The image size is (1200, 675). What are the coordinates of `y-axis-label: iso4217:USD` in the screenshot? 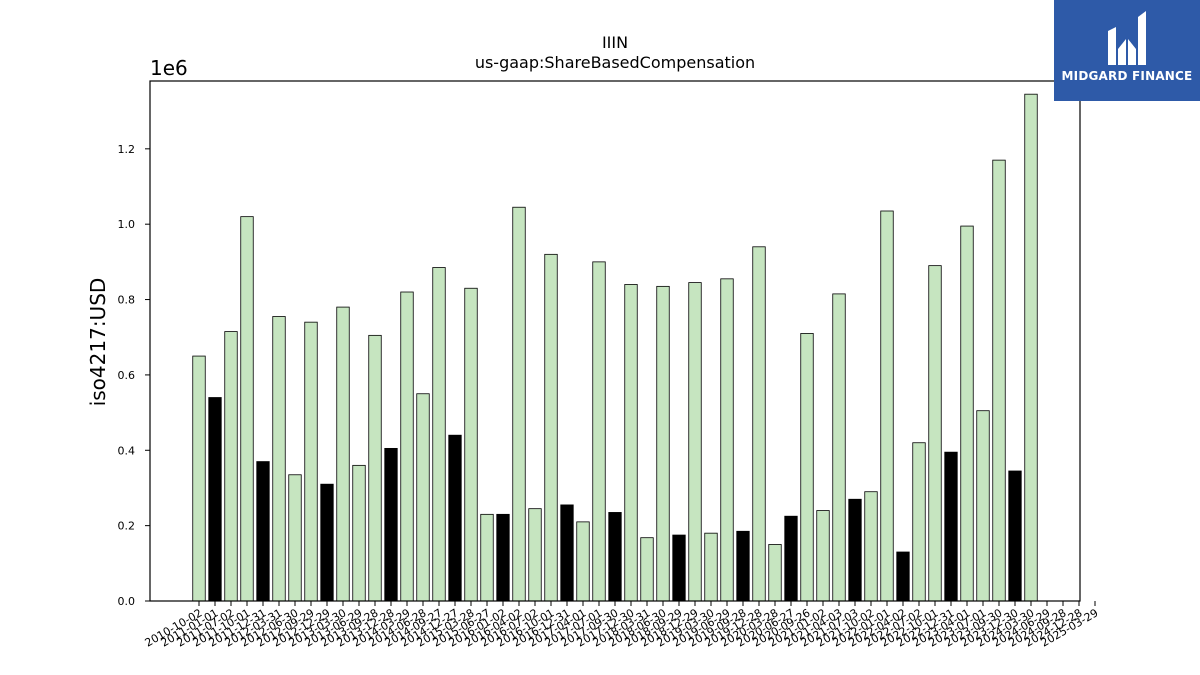 It's located at (98, 342).